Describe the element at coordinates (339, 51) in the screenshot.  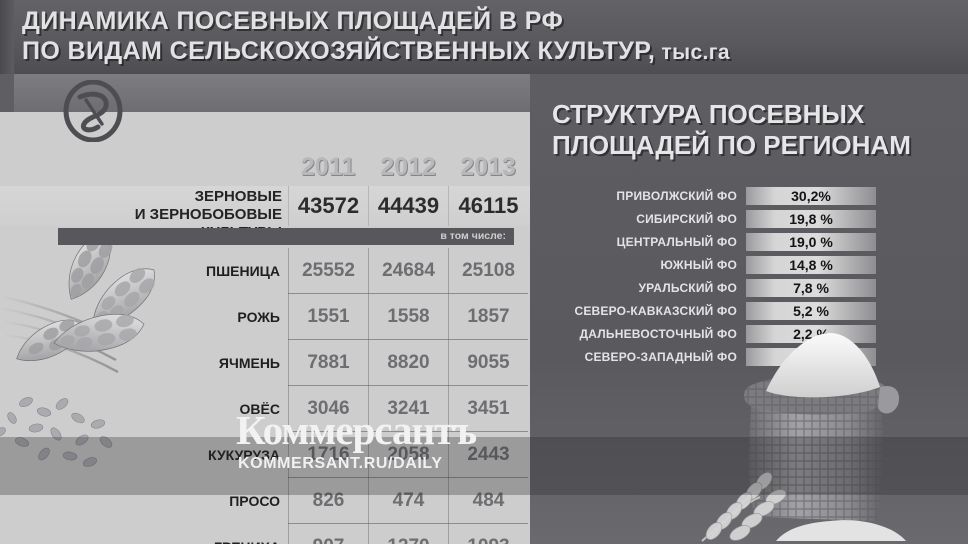
I see `title-line-2-main: ПО ВИДАМ СЕЛЬСКОХОЗЯЙСТВЕННЫХ КУЛЬТУР,` at that location.